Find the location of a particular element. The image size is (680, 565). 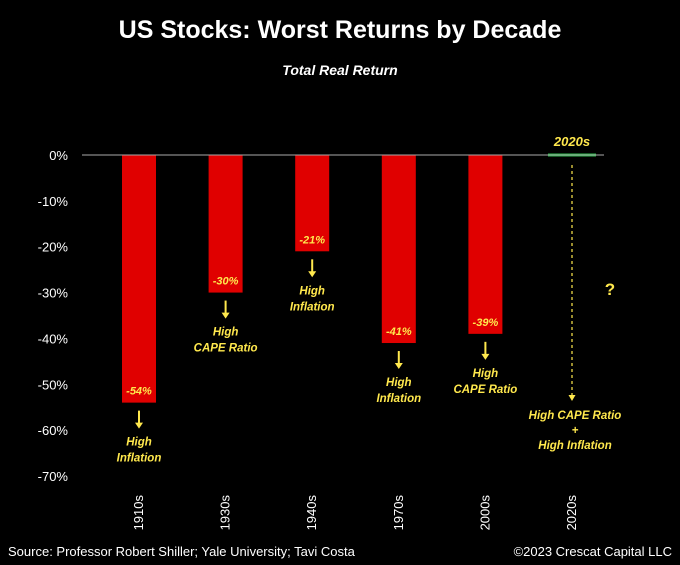

bar-data-label: -30% is located at coordinates (226, 282).